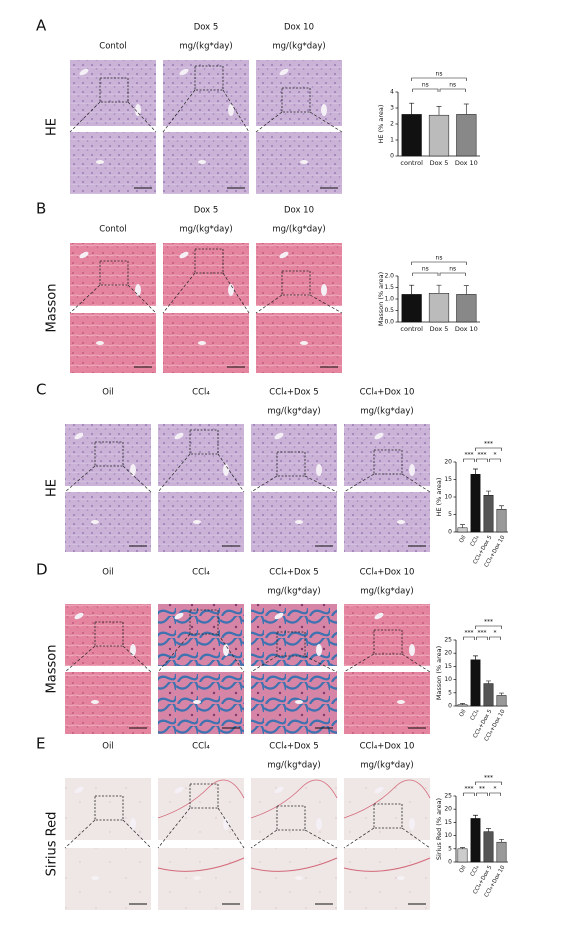 The width and height of the screenshot is (564, 937). I want to click on collagen-fiber, so click(294, 864).